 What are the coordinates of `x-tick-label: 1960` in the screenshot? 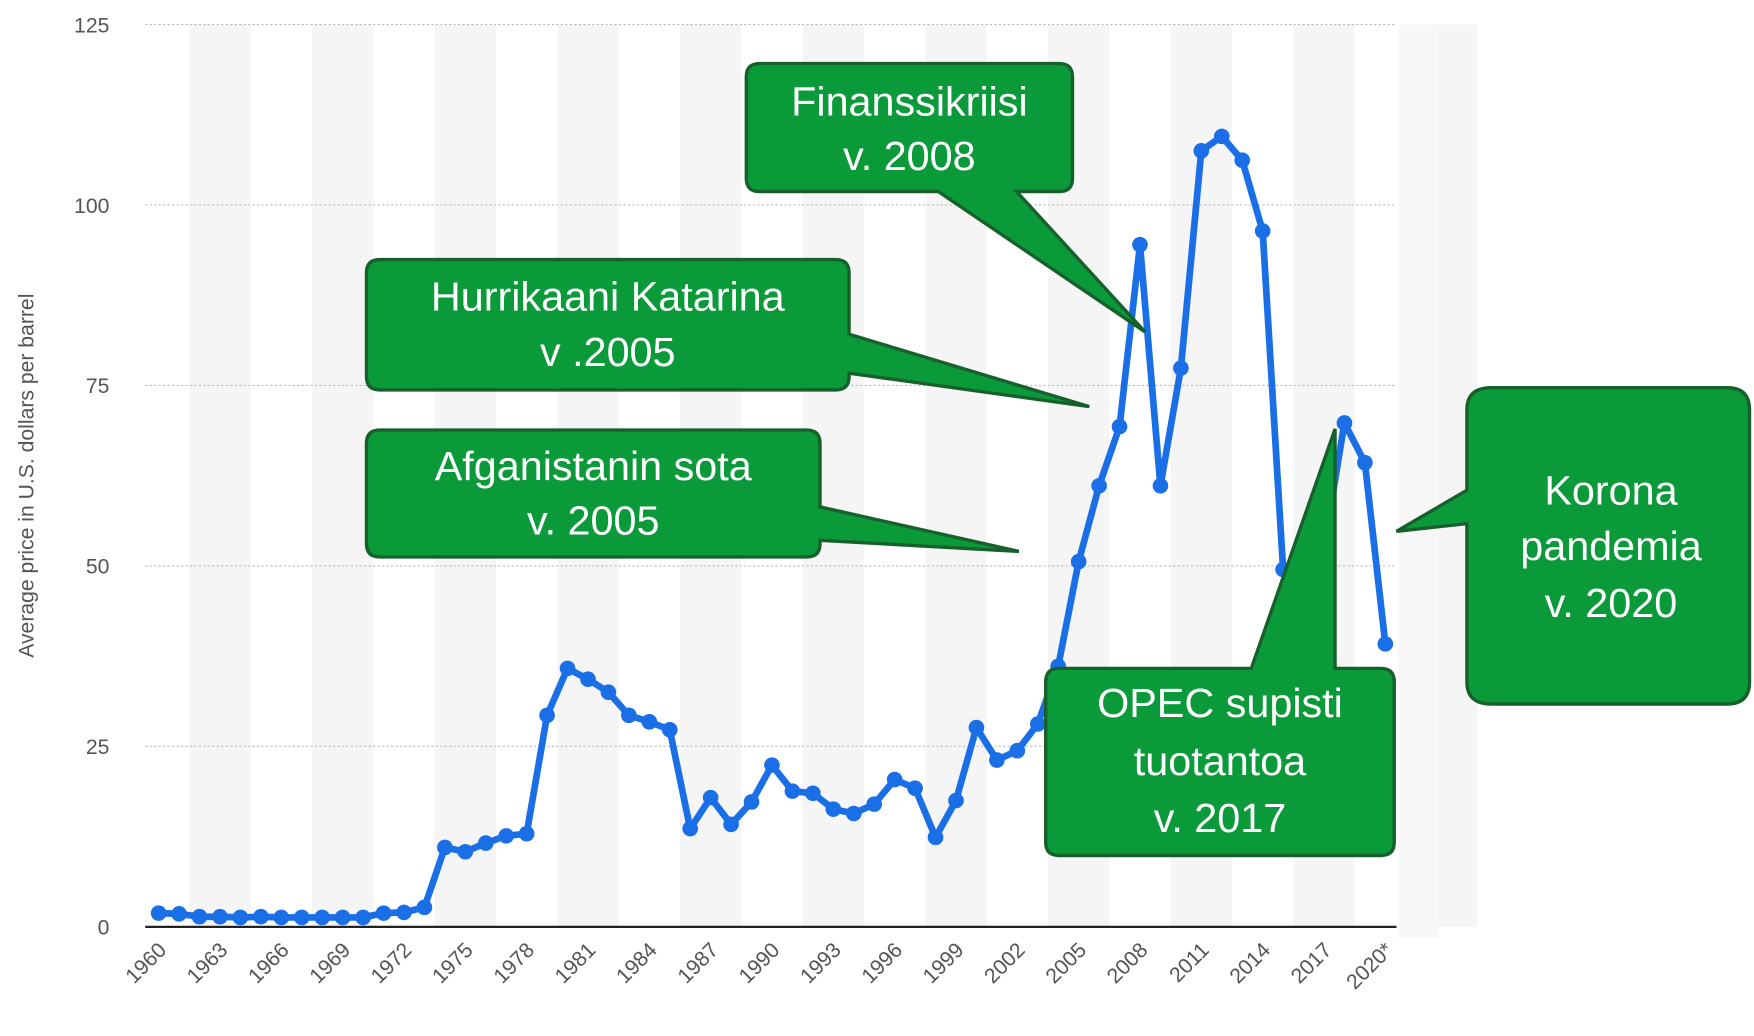 It's located at (146, 964).